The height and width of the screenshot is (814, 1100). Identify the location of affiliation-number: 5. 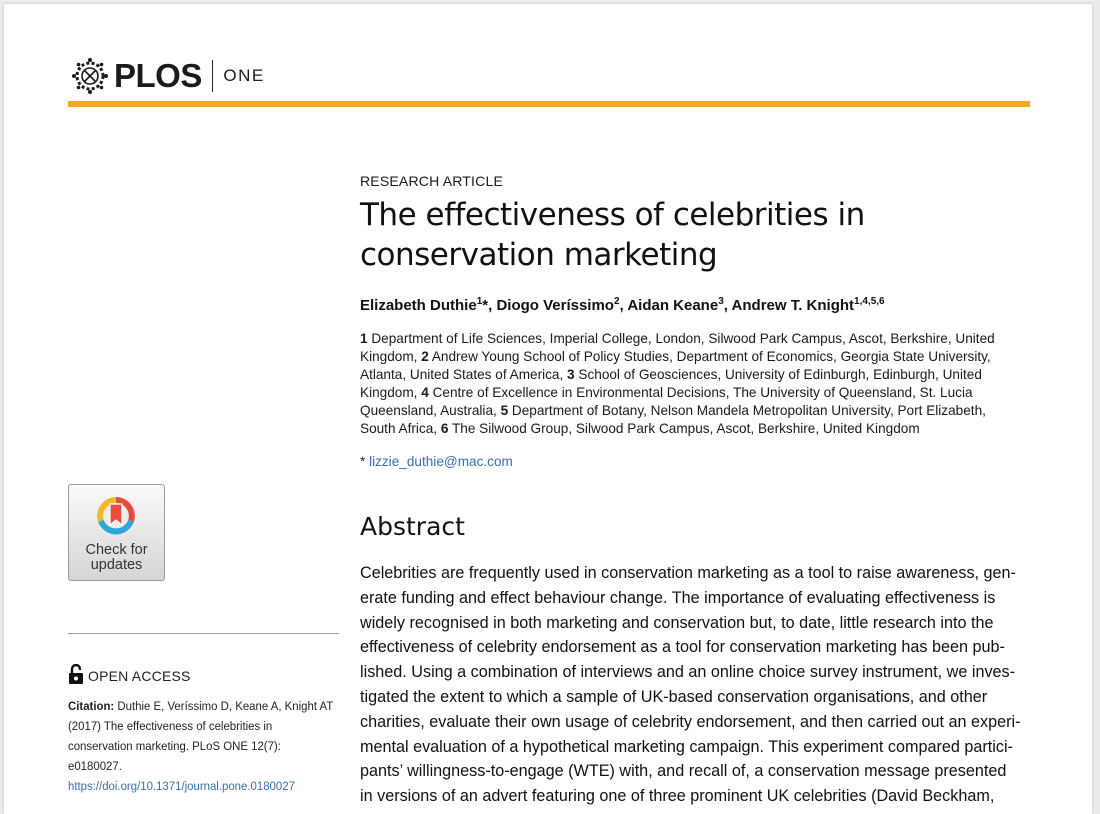
(504, 410).